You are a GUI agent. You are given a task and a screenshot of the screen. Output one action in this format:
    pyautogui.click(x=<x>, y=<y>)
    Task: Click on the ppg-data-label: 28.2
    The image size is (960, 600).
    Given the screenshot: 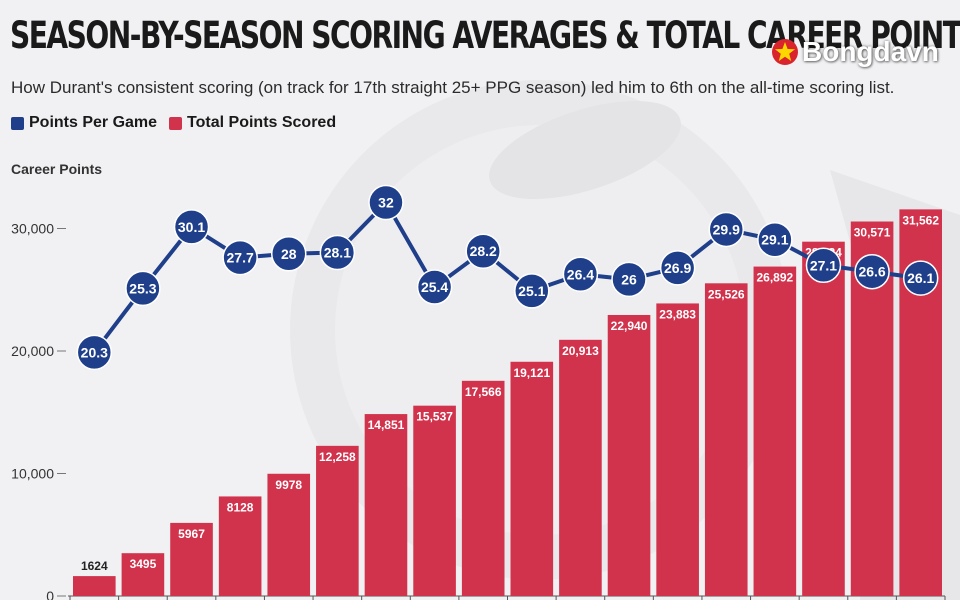 What is the action you would take?
    pyautogui.click(x=483, y=251)
    